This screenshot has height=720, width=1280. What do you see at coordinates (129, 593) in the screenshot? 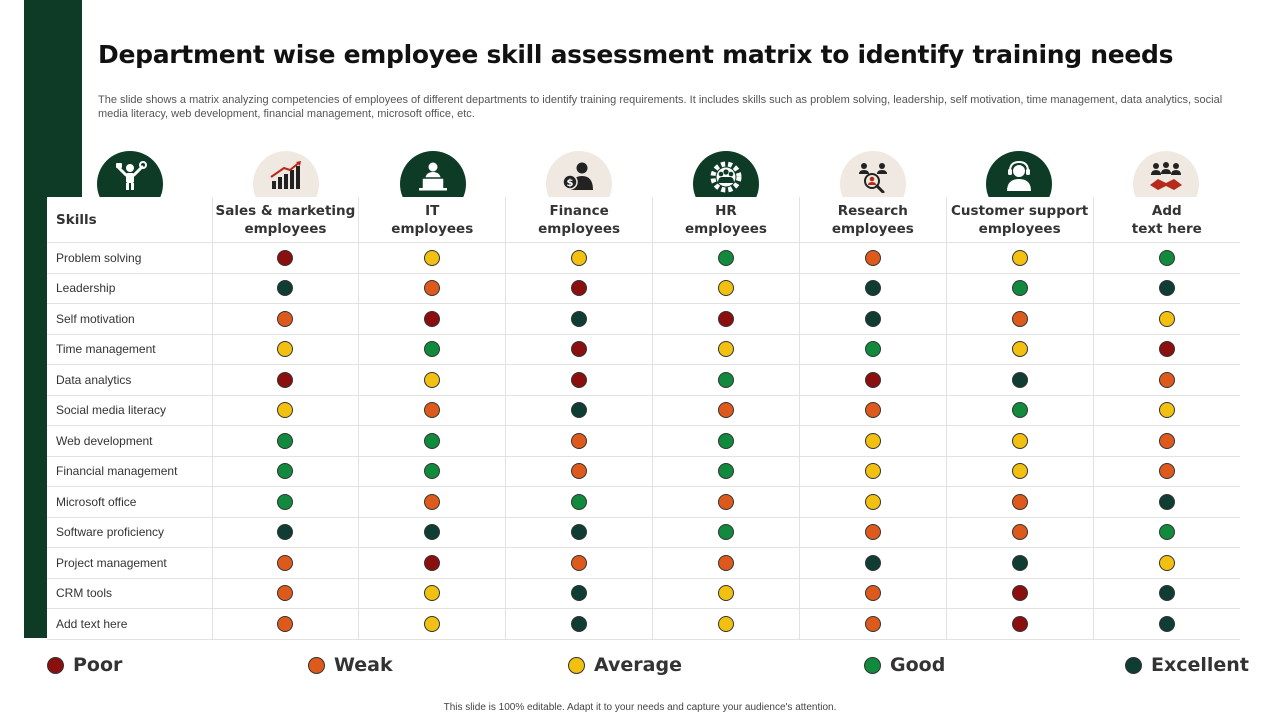
I see `skill-name: CRM tools` at bounding box center [129, 593].